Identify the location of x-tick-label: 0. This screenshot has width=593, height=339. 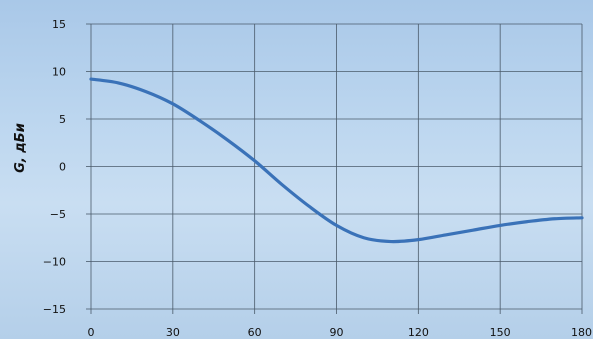
(91, 332).